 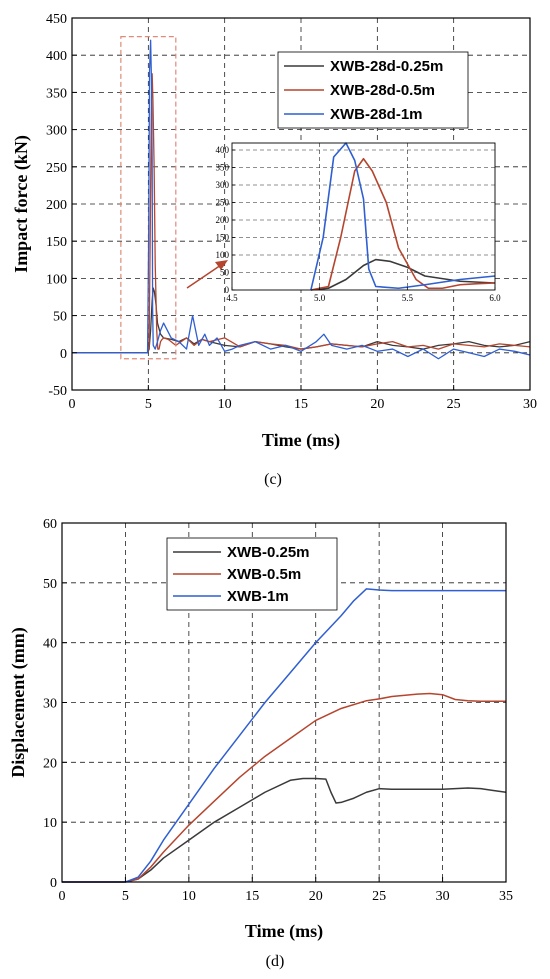 I want to click on y-tick-label: 400, so click(x=56, y=56).